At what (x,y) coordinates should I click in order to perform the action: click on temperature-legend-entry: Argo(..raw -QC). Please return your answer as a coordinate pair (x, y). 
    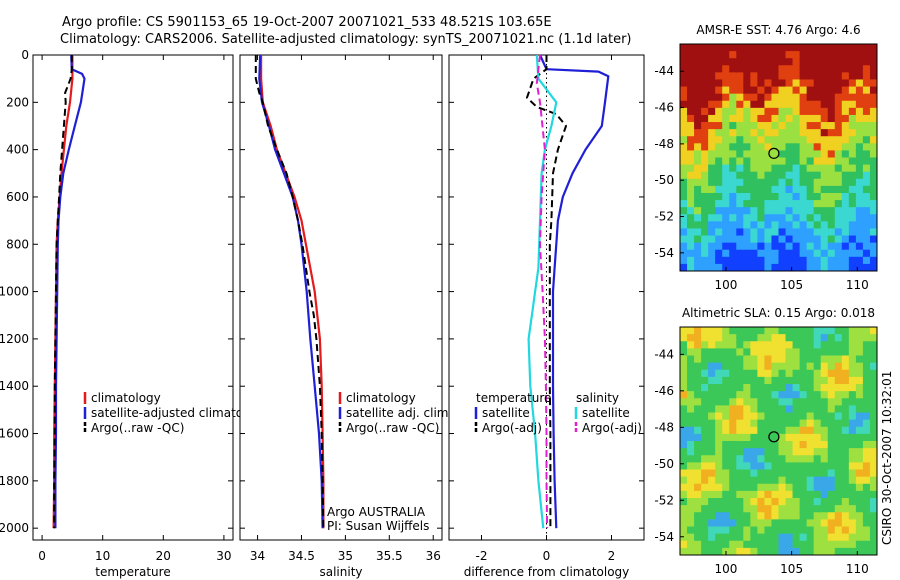
    Looking at the image, I should click on (137, 428).